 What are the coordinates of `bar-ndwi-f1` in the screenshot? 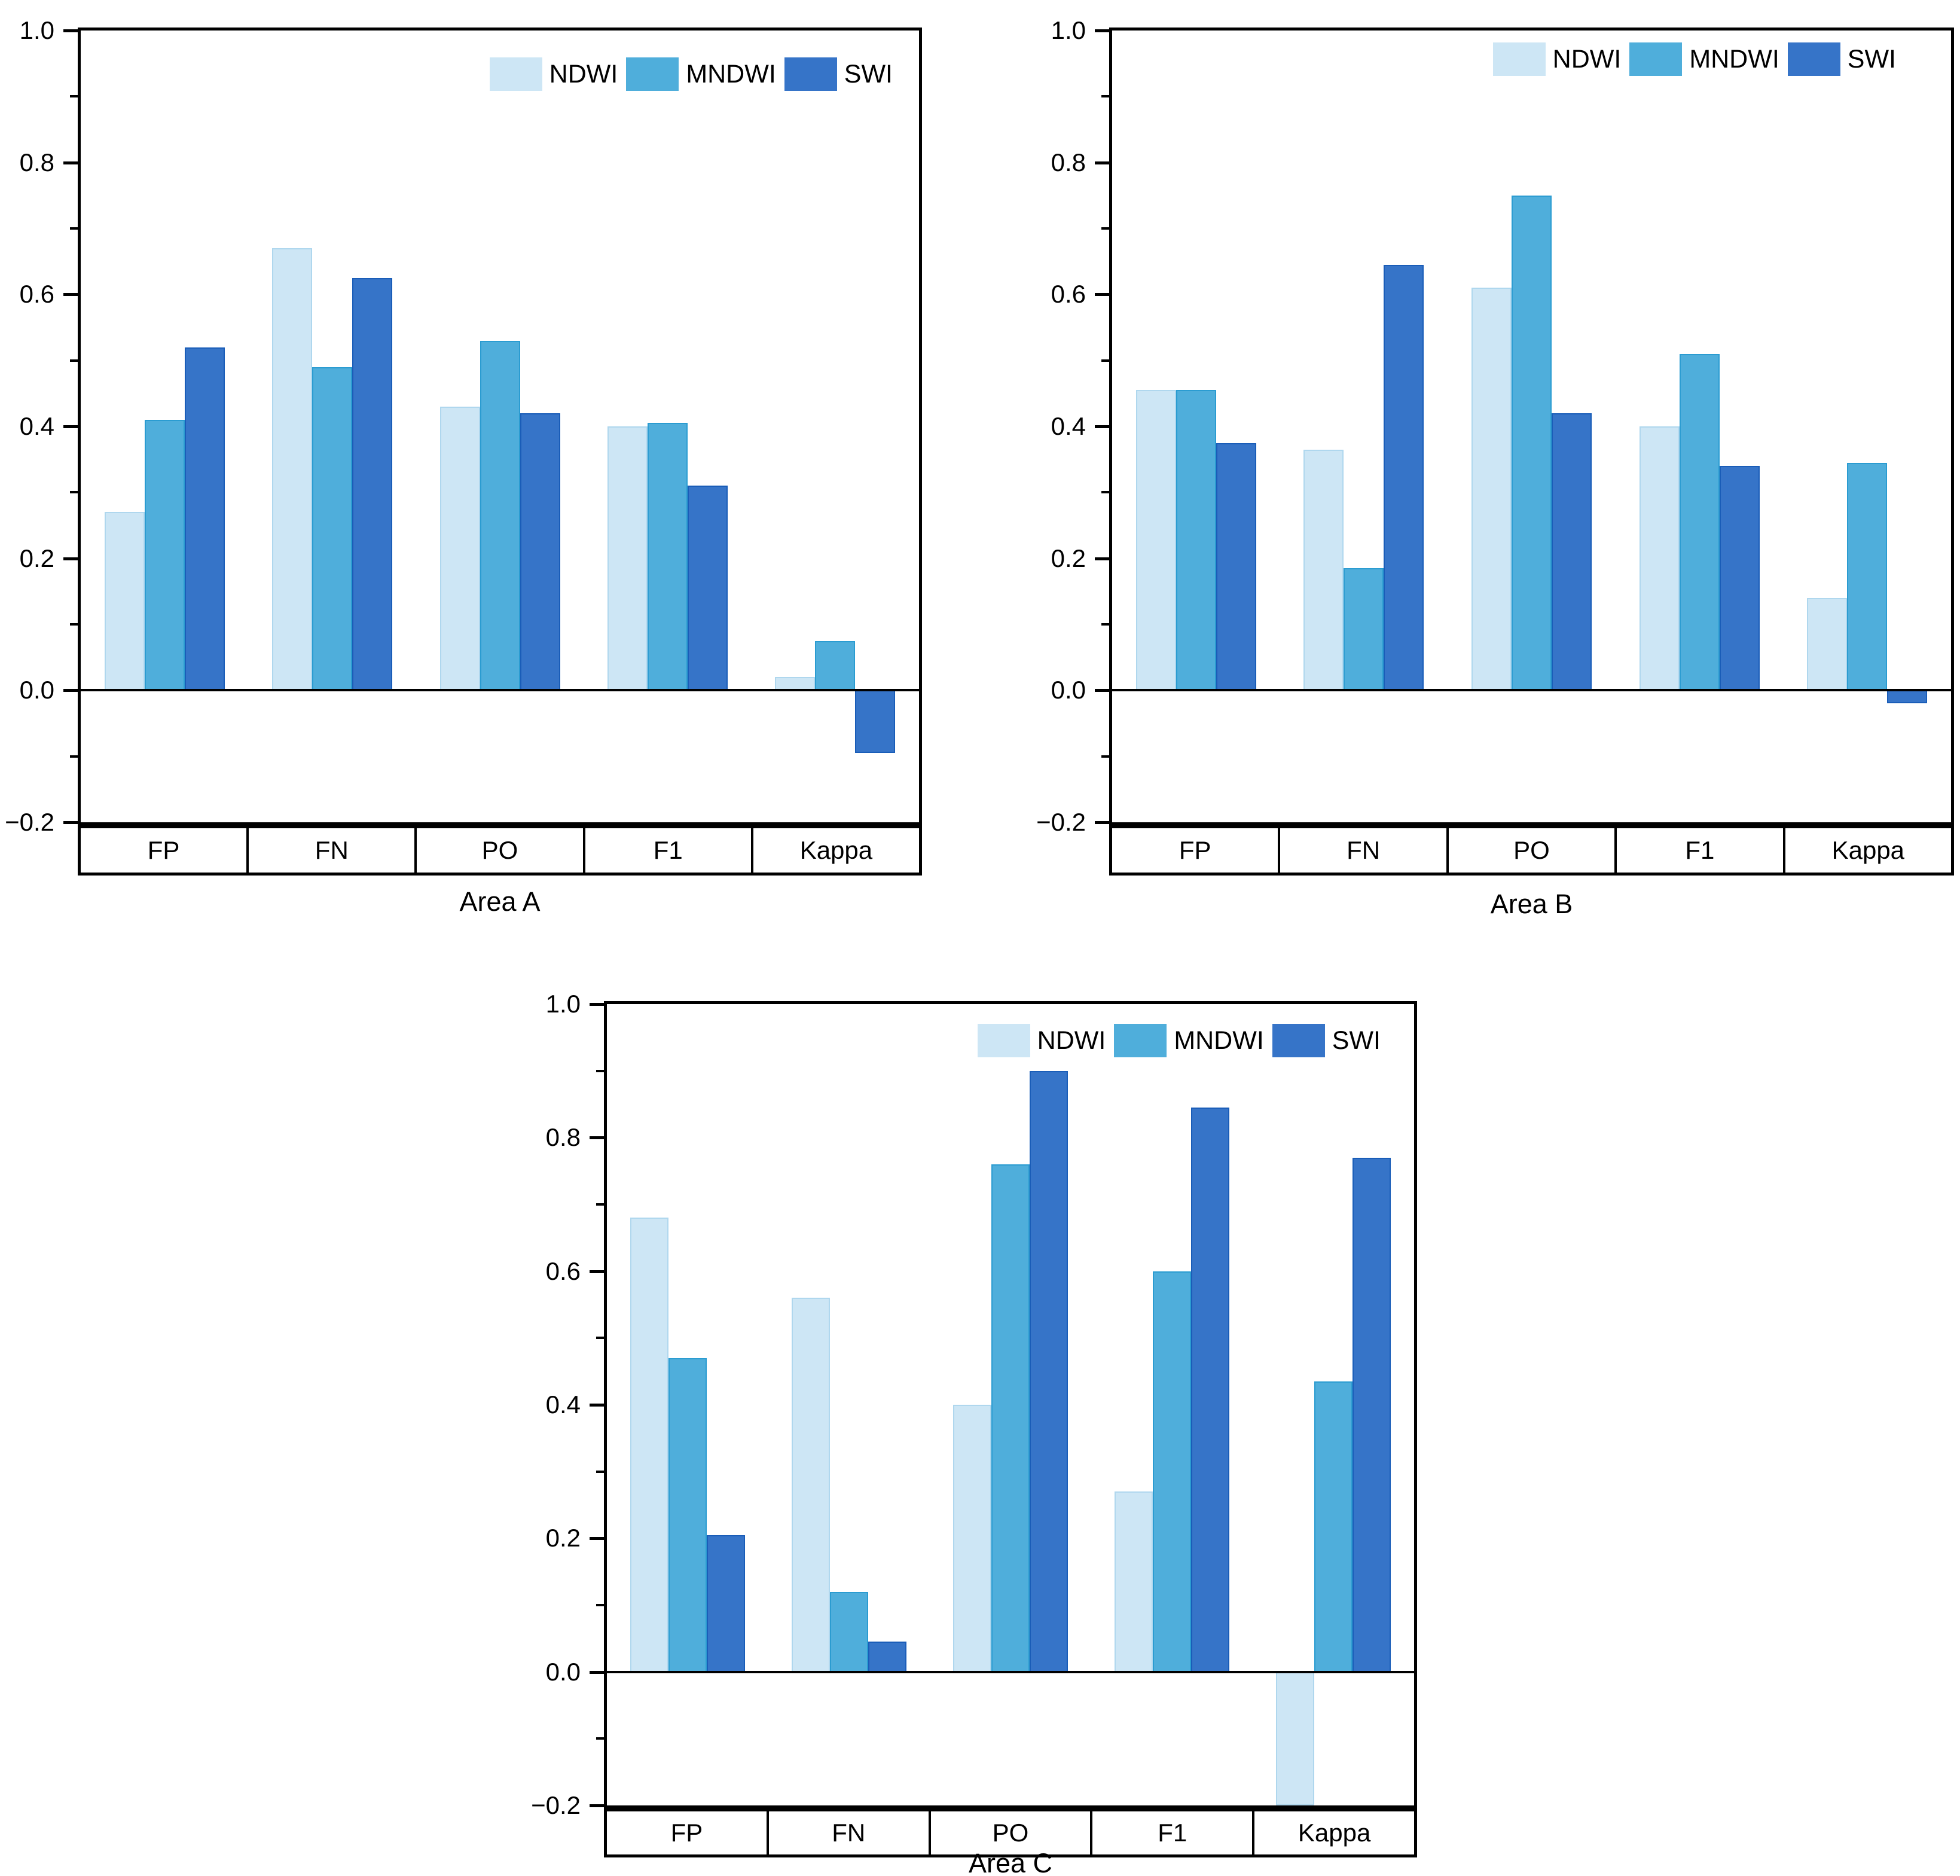 It's located at (1134, 1581).